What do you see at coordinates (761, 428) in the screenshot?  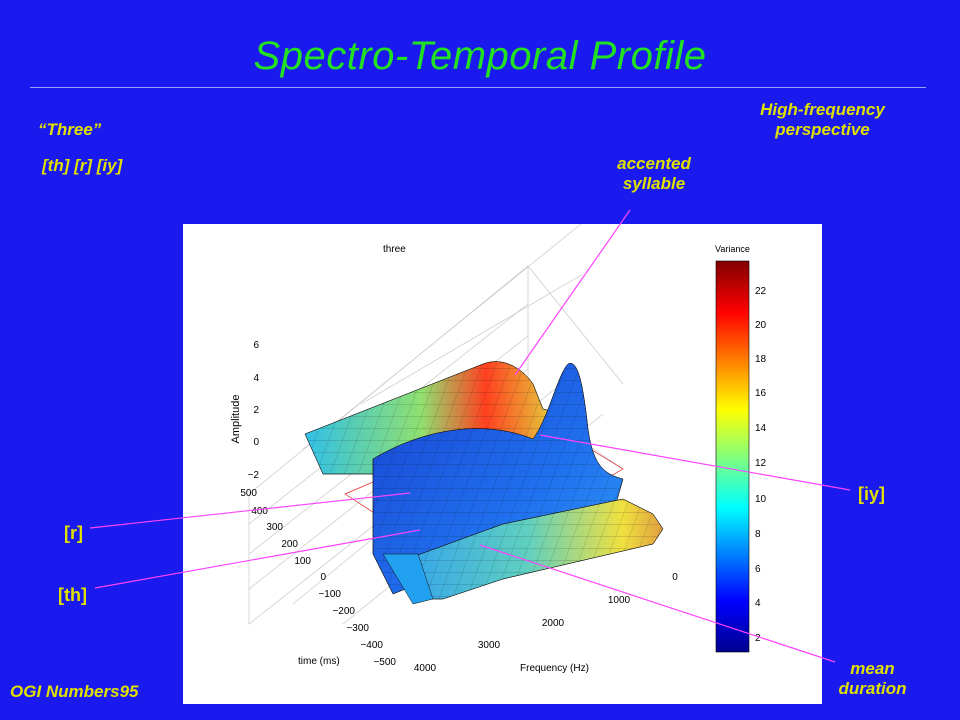 I see `colorbar-tick: 14` at bounding box center [761, 428].